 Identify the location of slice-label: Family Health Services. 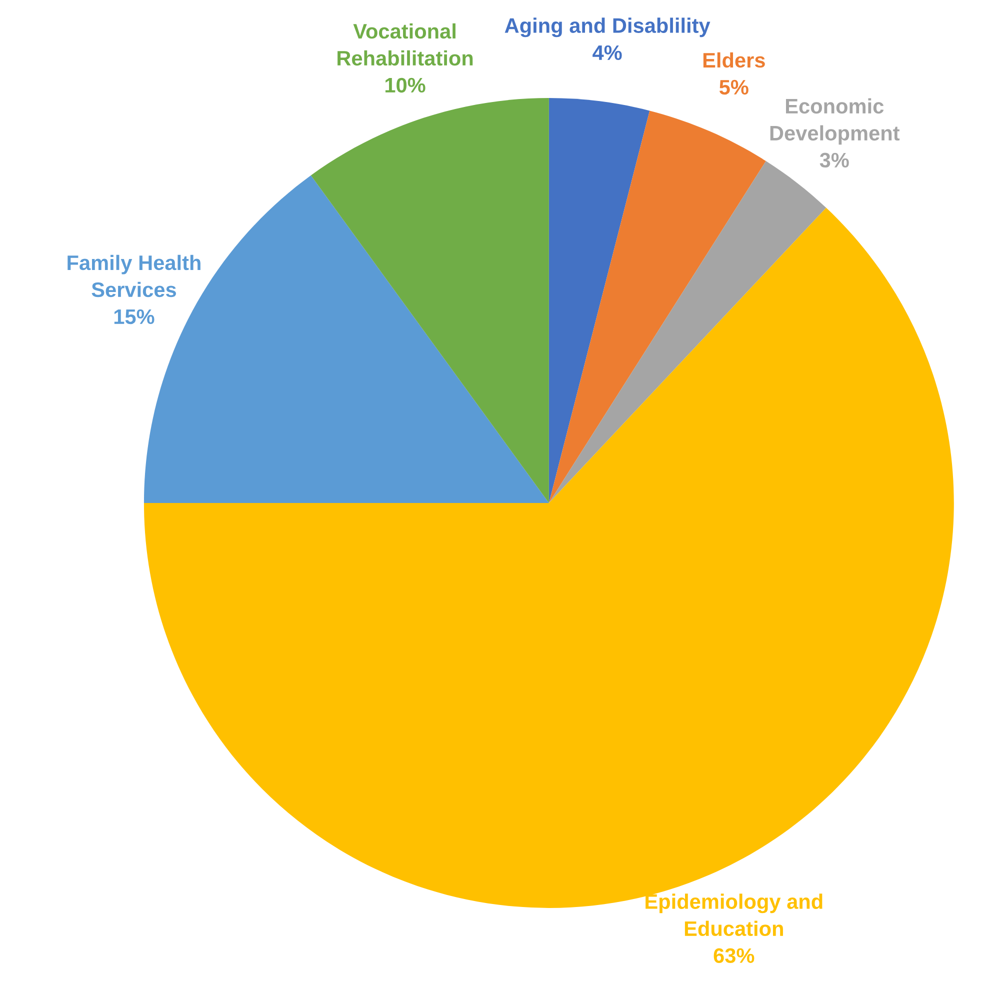
(134, 276).